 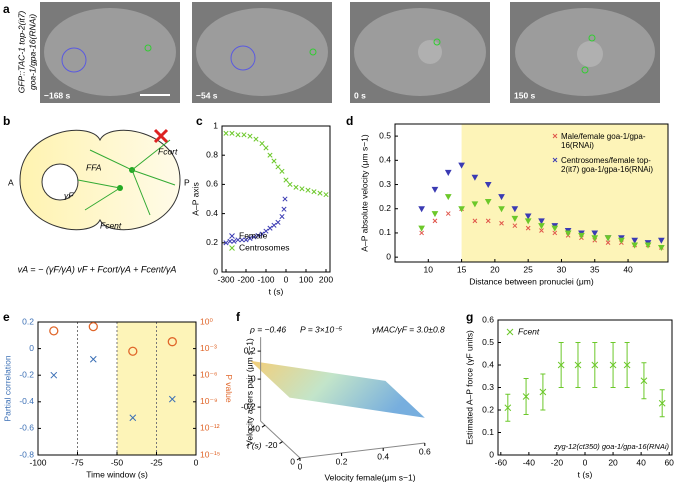 I want to click on time-label: 0 s, so click(x=360, y=95).